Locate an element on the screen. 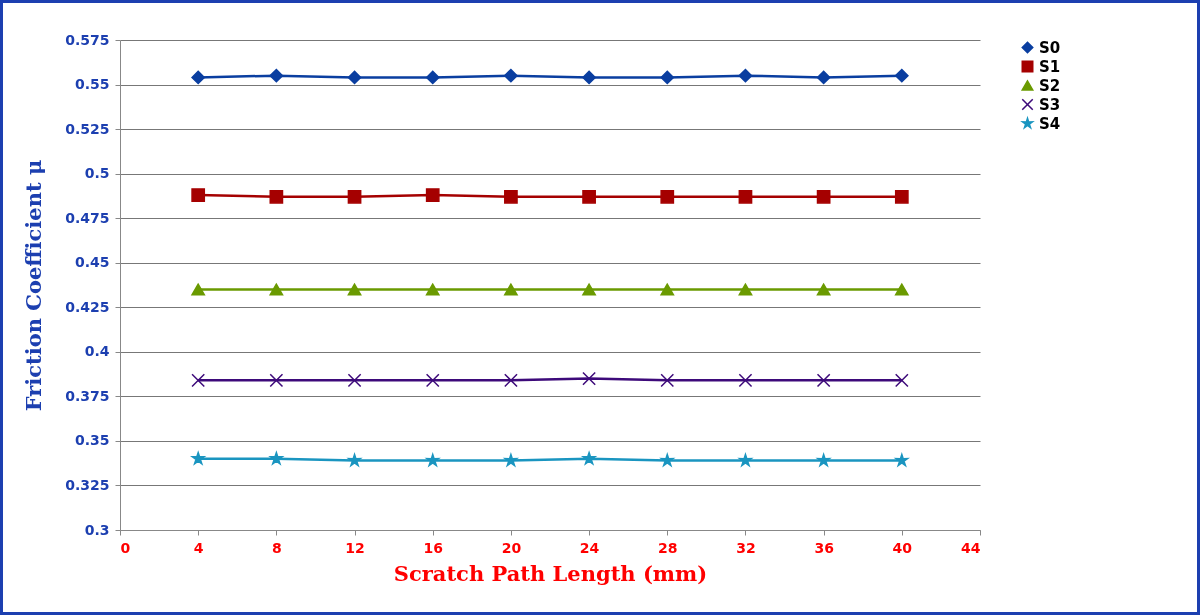  x-tick-label: 8 is located at coordinates (276, 547).